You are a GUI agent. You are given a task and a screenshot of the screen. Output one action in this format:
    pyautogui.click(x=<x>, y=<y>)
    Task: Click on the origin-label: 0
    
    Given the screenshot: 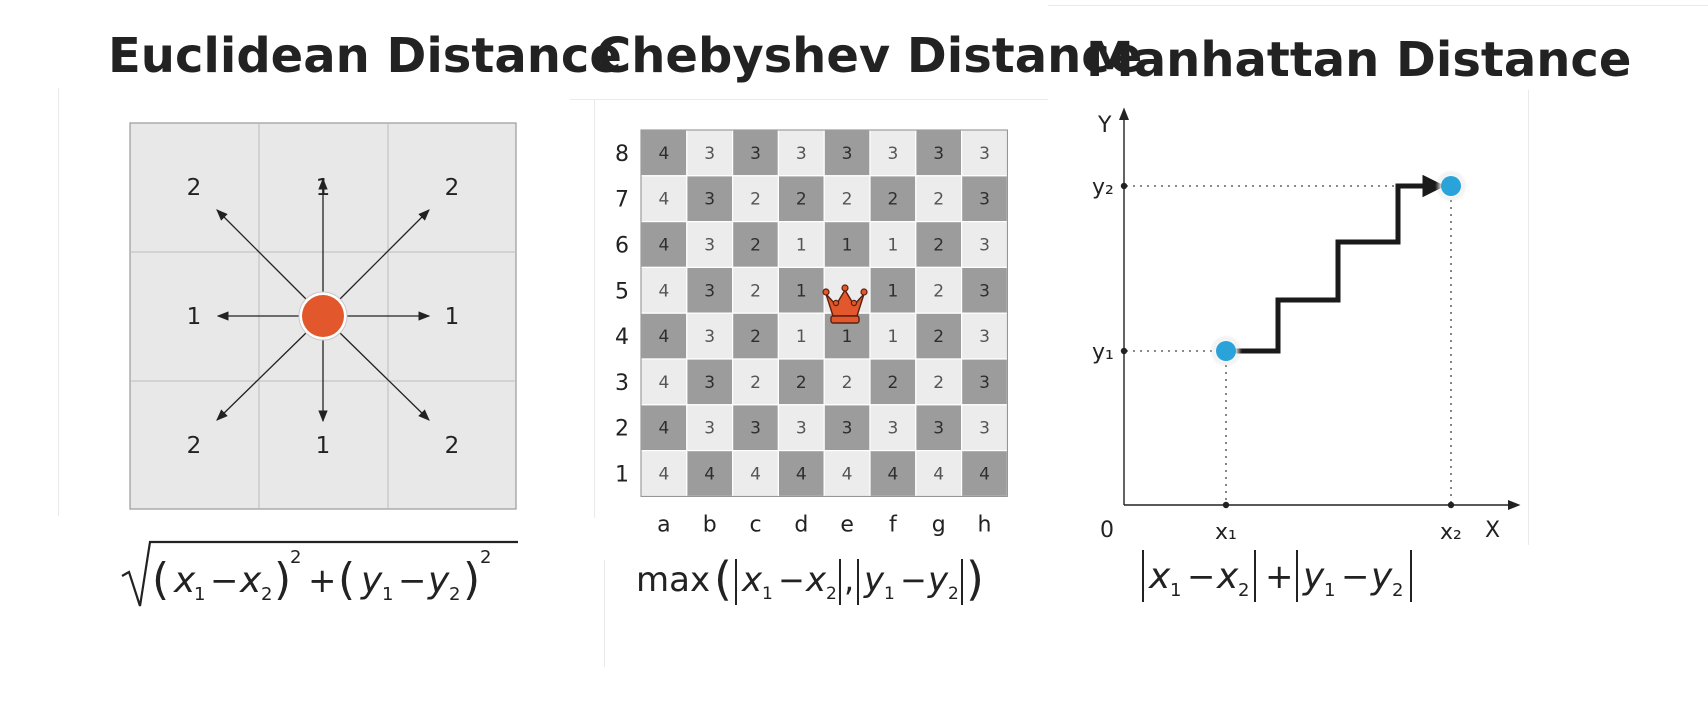 What is the action you would take?
    pyautogui.click(x=1107, y=530)
    